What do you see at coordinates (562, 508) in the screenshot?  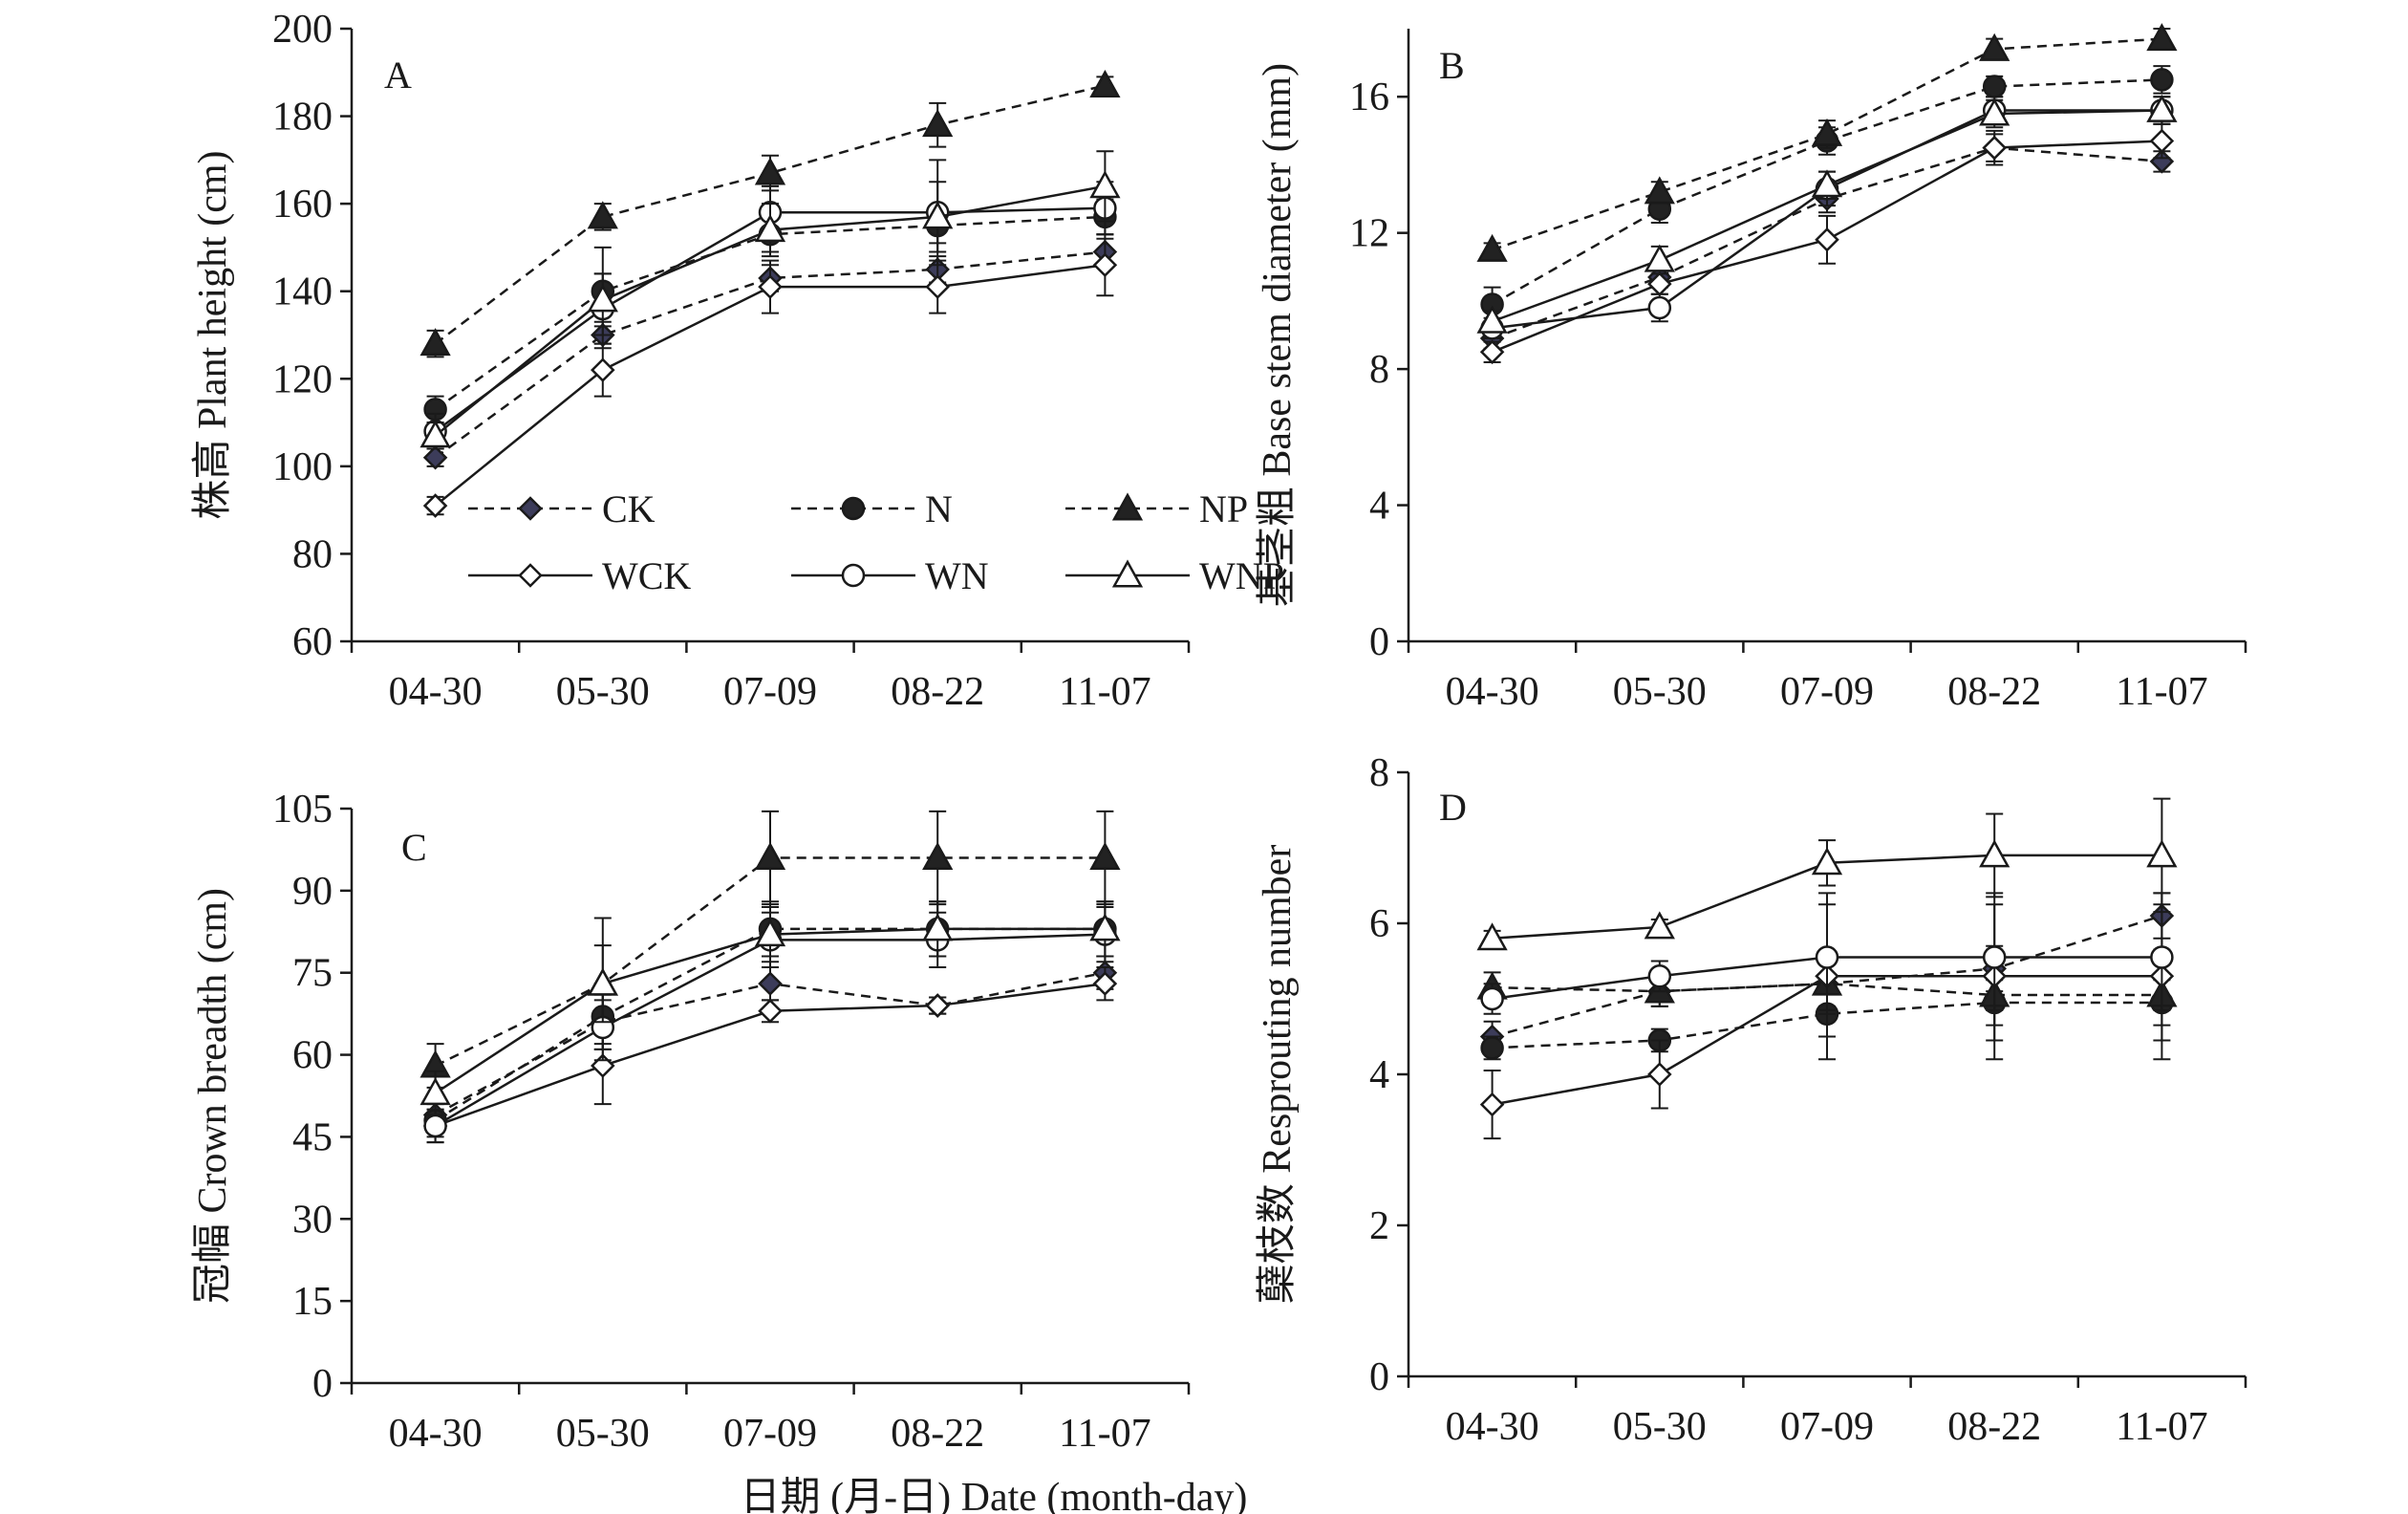 I see `legend-item-ck: CK` at bounding box center [562, 508].